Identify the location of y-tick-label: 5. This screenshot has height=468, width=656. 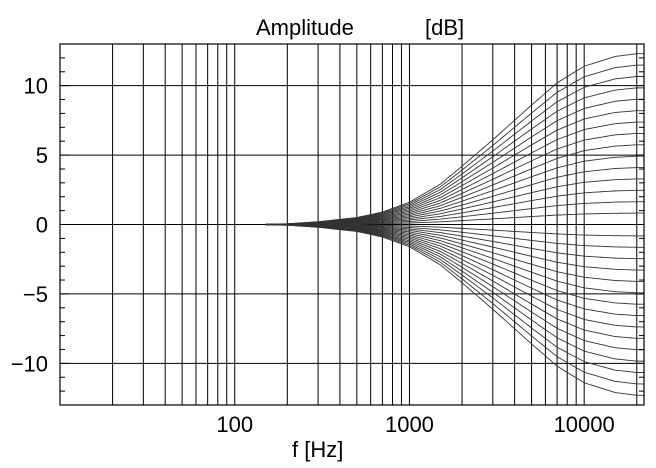
(42, 155).